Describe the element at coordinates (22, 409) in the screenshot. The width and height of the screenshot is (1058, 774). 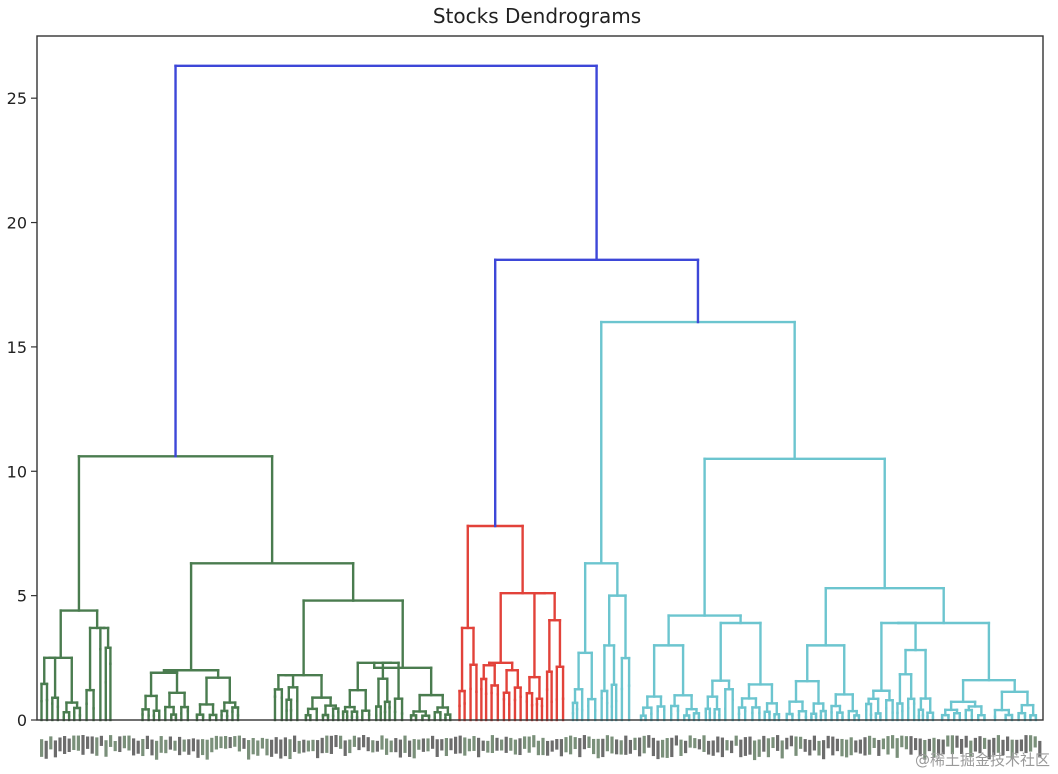
I see `y-axis-ticks: 0 5 10 15 20 25` at that location.